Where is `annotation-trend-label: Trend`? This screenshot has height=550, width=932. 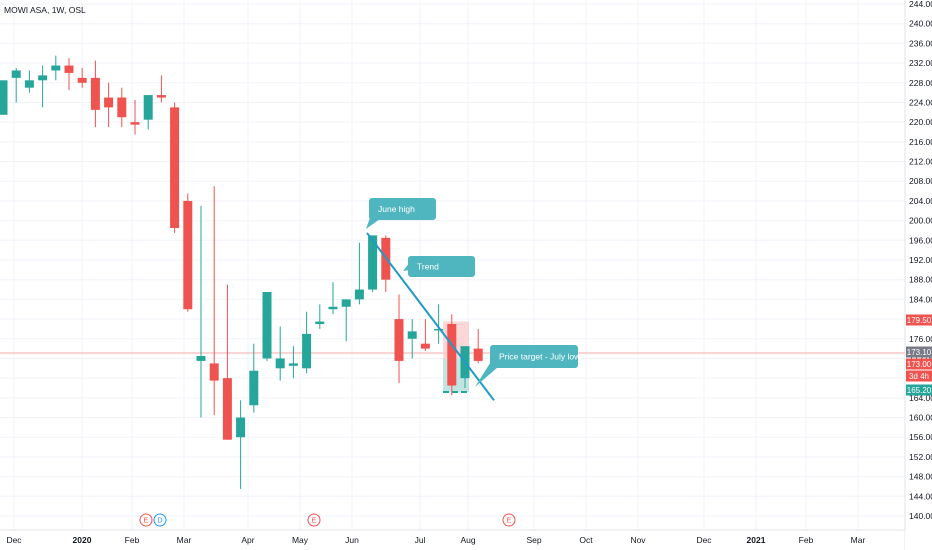 annotation-trend-label: Trend is located at coordinates (428, 267).